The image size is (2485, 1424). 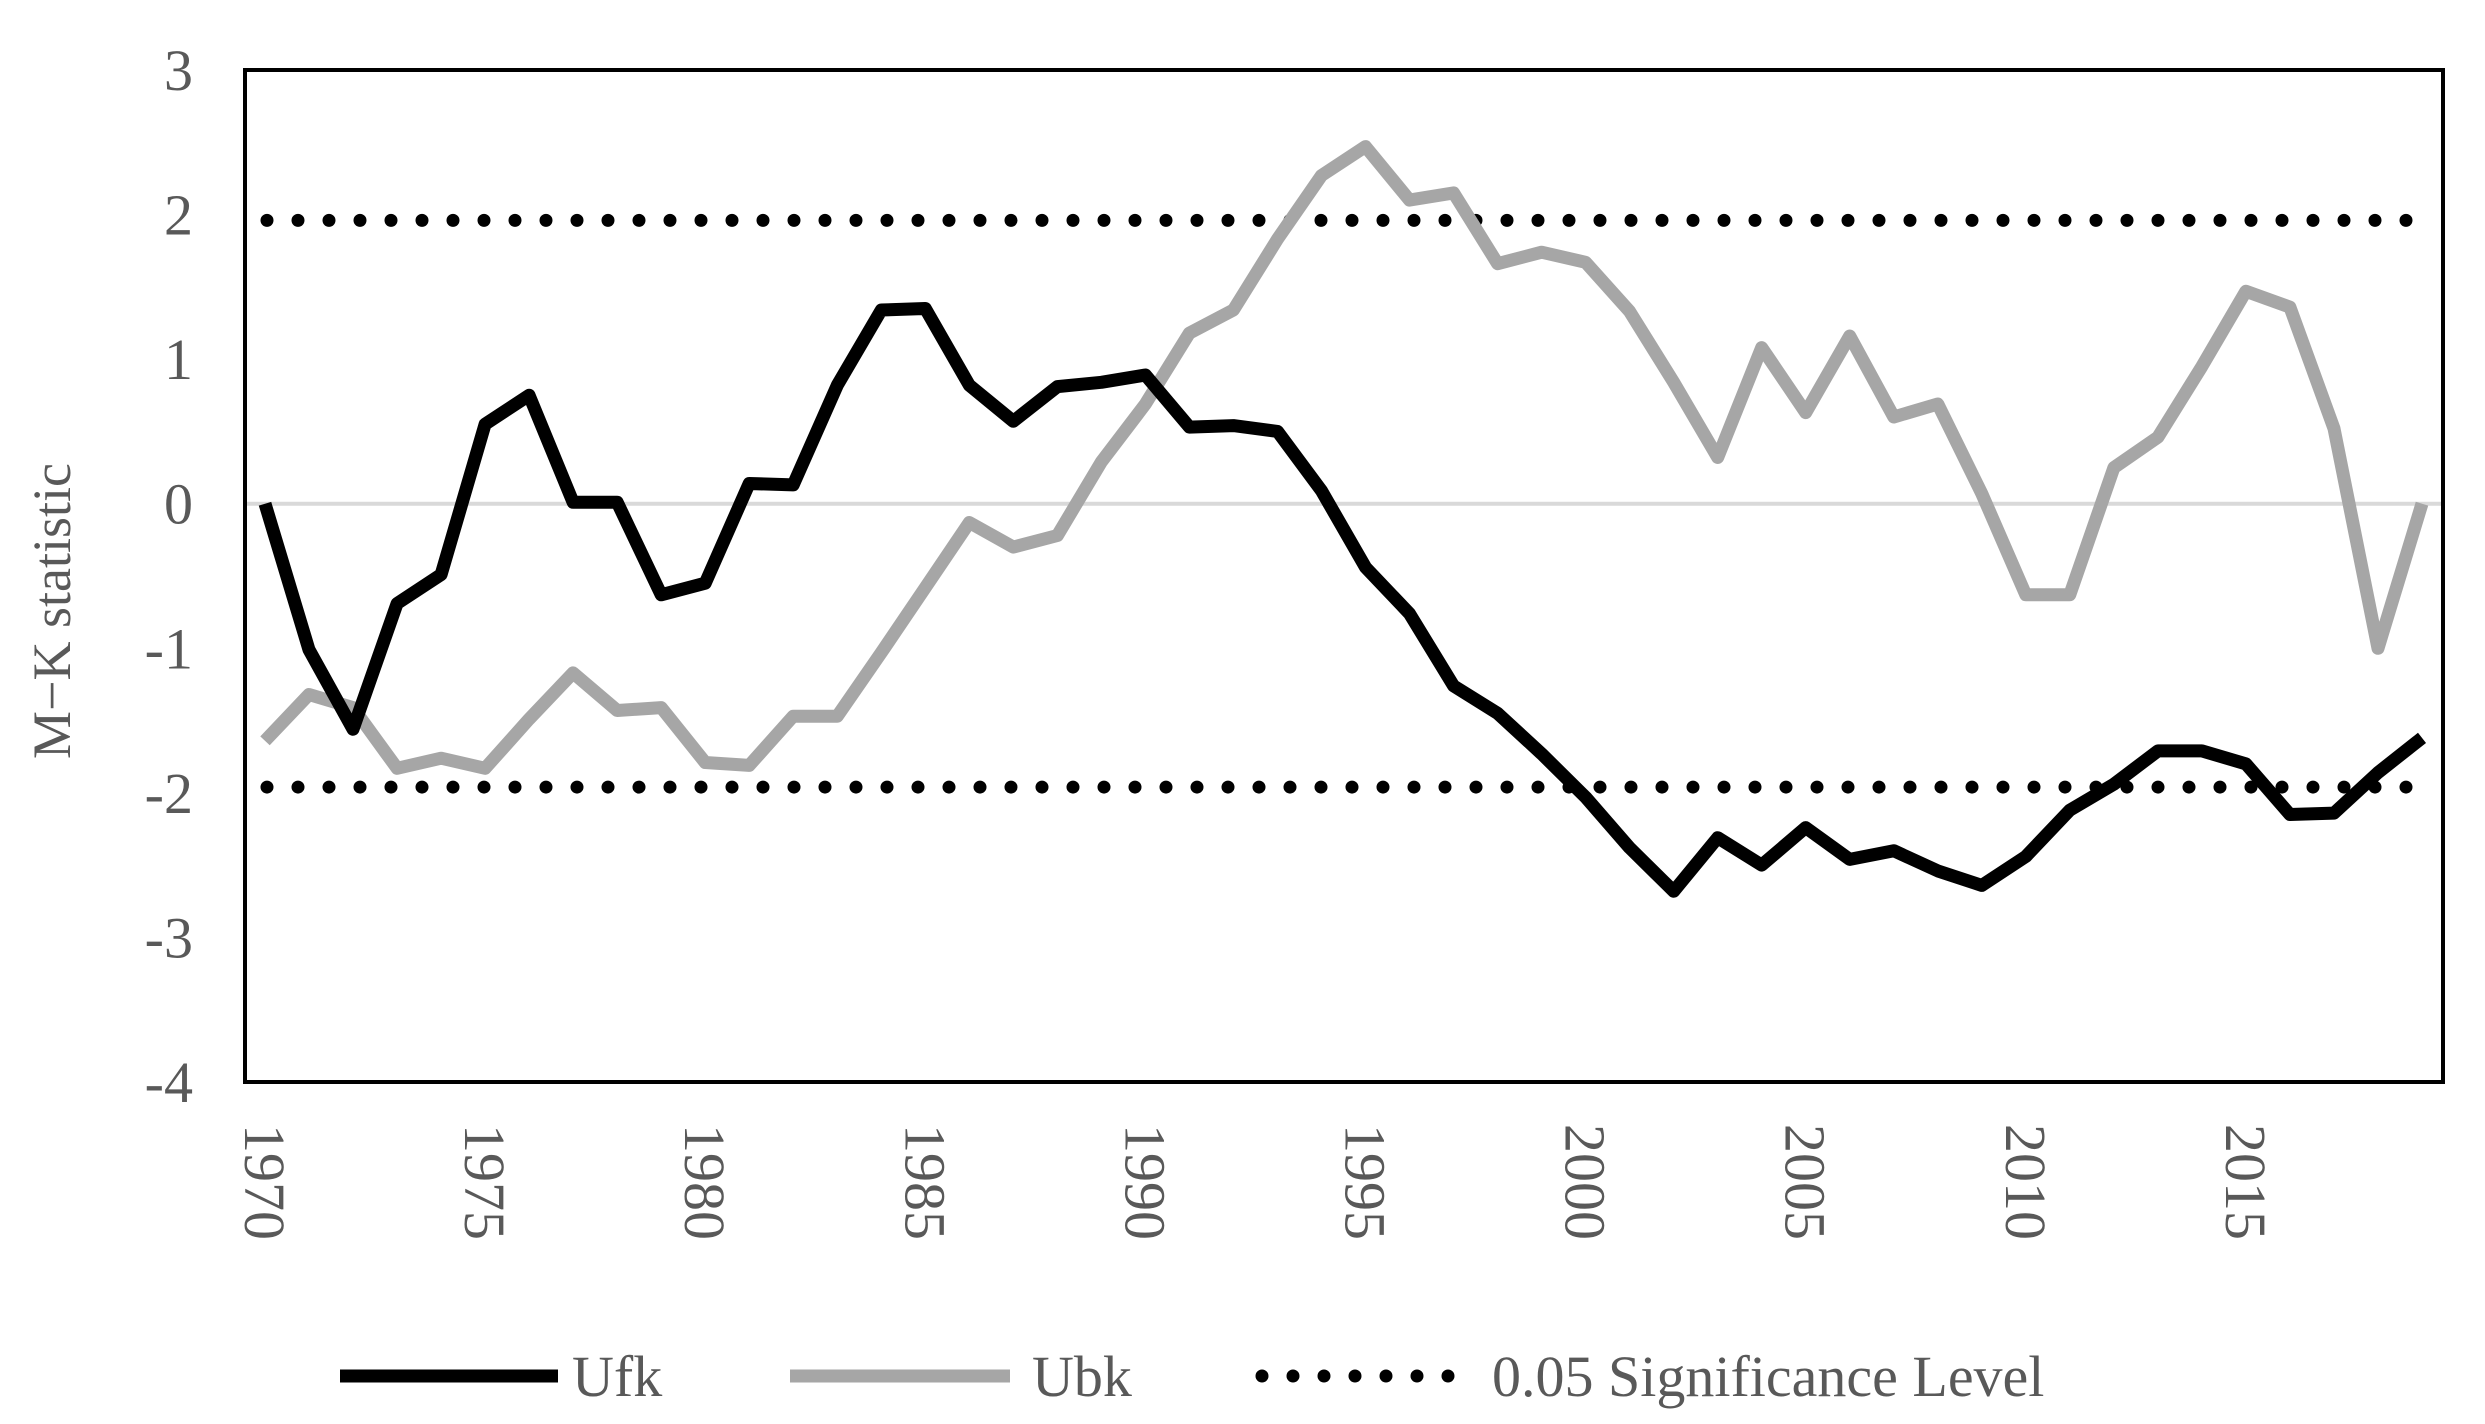 What do you see at coordinates (961, 1376) in the screenshot?
I see `legend-item-2: Ubk` at bounding box center [961, 1376].